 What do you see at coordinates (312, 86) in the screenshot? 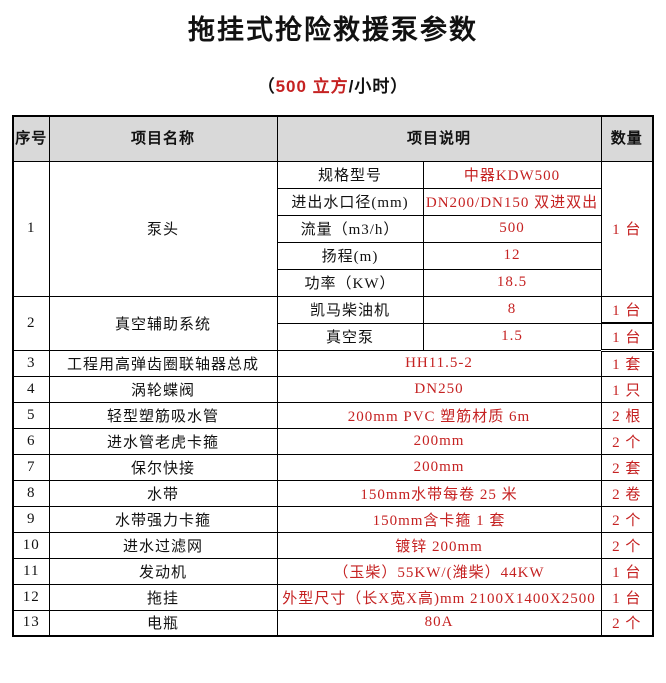
I see `subtitle-capacity-value: 500 立方` at bounding box center [312, 86].